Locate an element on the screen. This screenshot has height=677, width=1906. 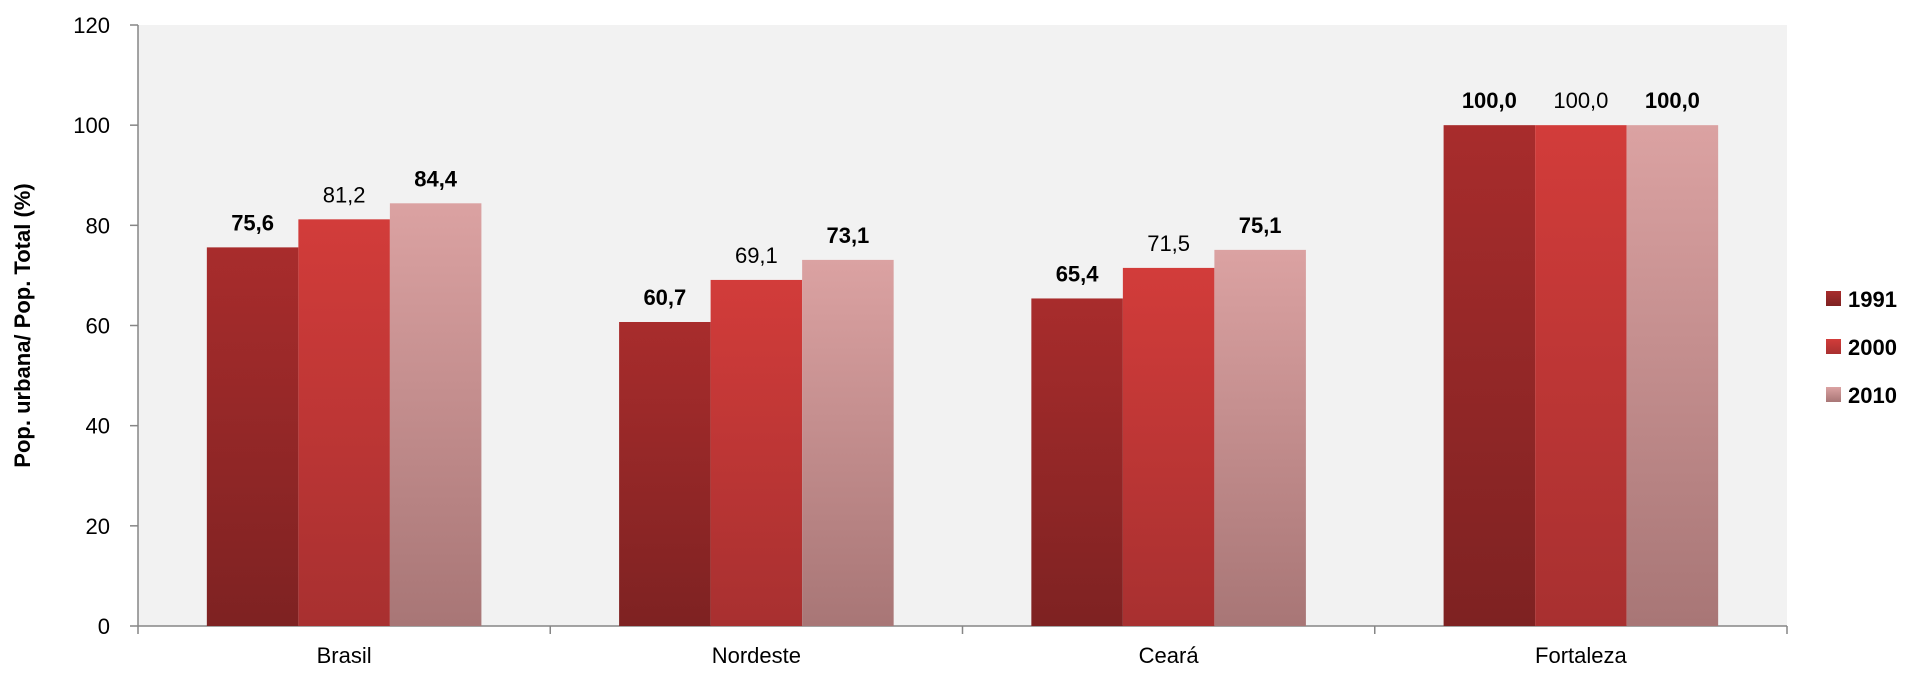
data-label: 65,4 is located at coordinates (1078, 273).